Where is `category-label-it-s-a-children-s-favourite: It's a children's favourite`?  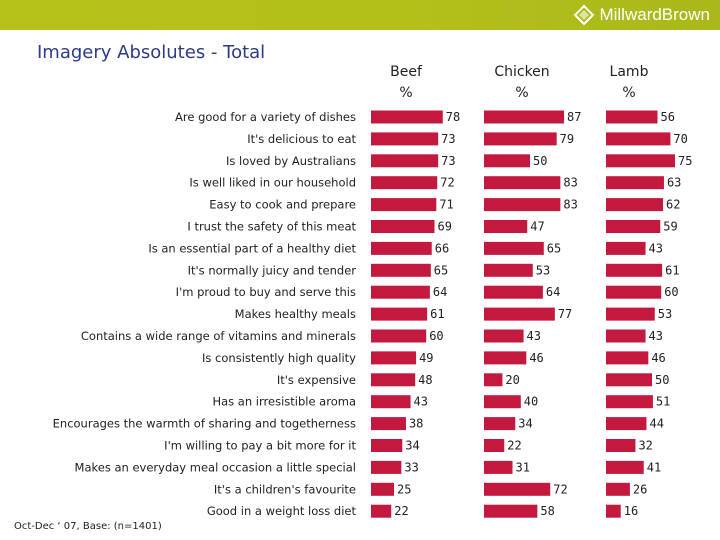
category-label-it-s-a-children-s-favourite: It's a children's favourite is located at coordinates (285, 489).